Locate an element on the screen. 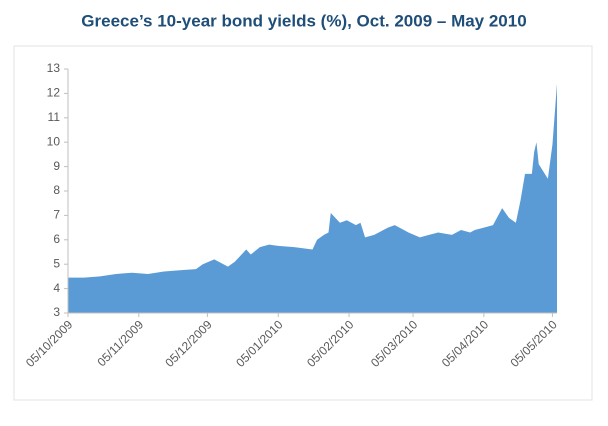 The height and width of the screenshot is (426, 608). y-tick-label: 3 is located at coordinates (56, 312).